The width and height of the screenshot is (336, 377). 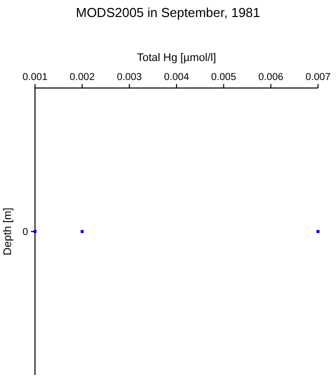 What do you see at coordinates (271, 77) in the screenshot?
I see `x-tick-label: 0.006` at bounding box center [271, 77].